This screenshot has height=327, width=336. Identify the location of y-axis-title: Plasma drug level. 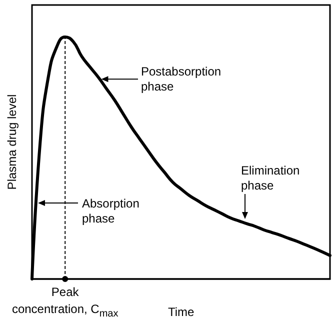
(12, 142).